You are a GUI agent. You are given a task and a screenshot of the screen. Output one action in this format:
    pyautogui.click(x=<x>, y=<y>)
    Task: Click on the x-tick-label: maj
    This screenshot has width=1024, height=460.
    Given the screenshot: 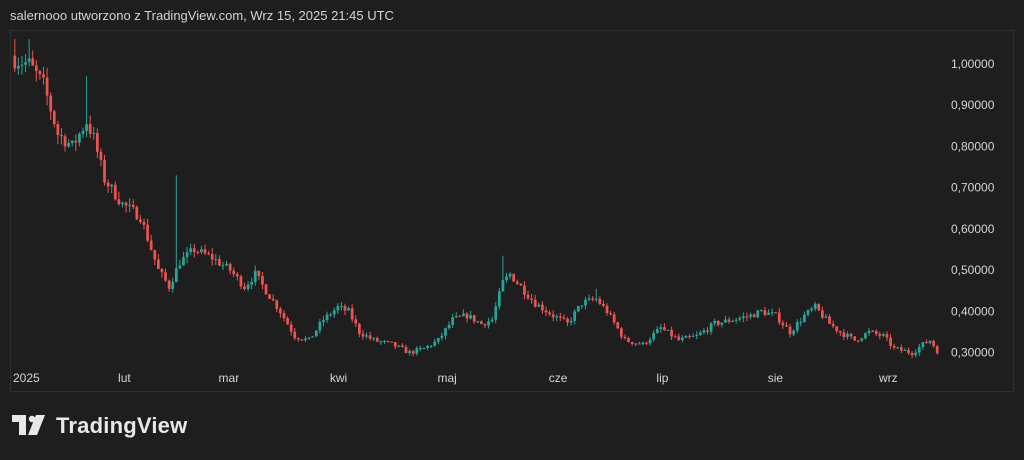 What is the action you would take?
    pyautogui.click(x=446, y=378)
    